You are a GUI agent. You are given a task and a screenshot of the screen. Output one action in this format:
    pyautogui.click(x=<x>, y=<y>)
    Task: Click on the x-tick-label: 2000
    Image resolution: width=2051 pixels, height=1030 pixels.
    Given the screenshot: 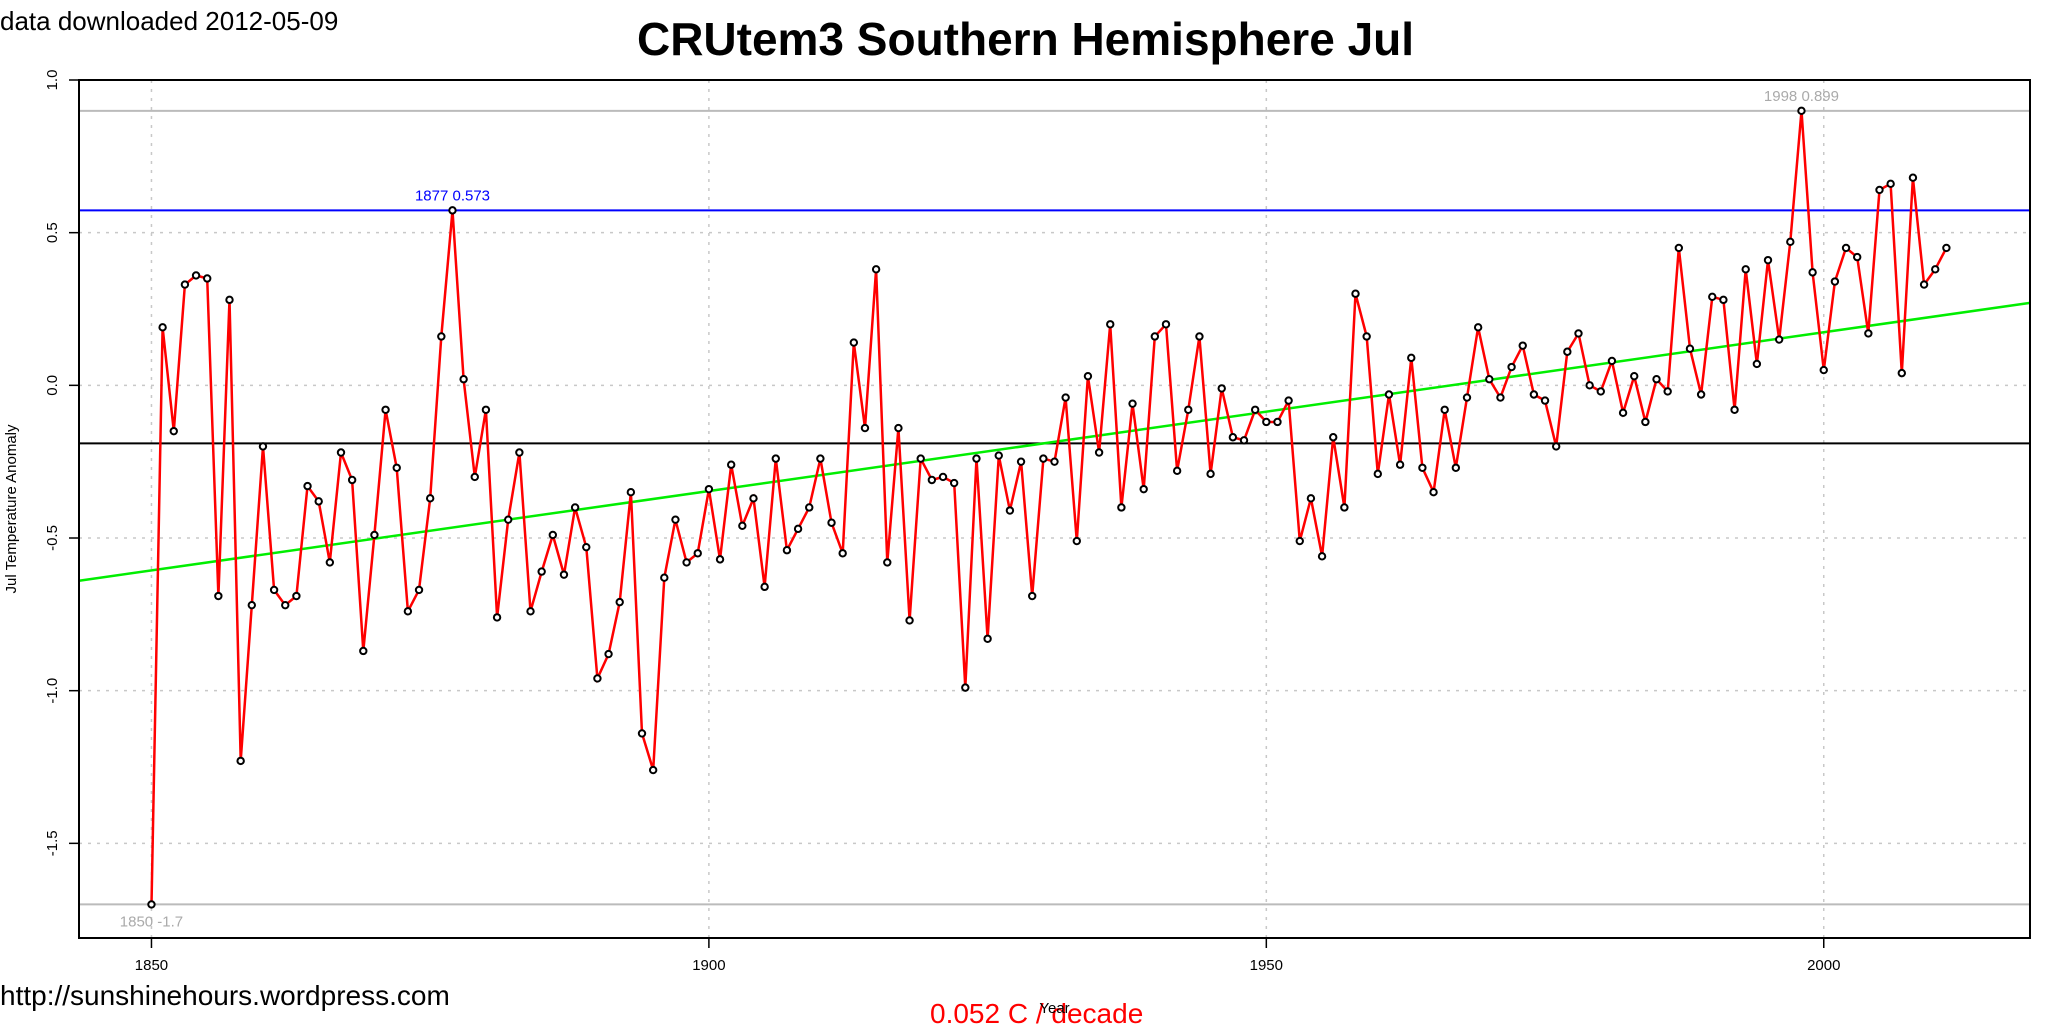 What is the action you would take?
    pyautogui.click(x=1823, y=965)
    